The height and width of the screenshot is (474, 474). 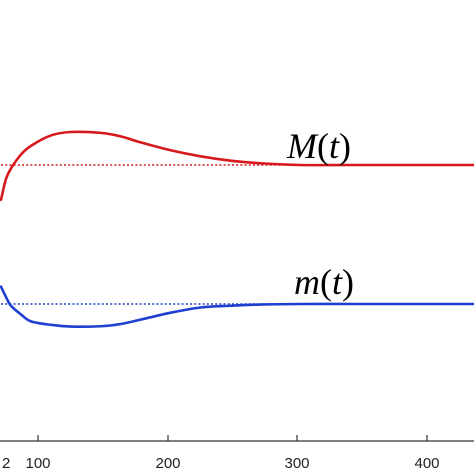 I want to click on x-tick-label-300: 300, so click(x=296, y=463).